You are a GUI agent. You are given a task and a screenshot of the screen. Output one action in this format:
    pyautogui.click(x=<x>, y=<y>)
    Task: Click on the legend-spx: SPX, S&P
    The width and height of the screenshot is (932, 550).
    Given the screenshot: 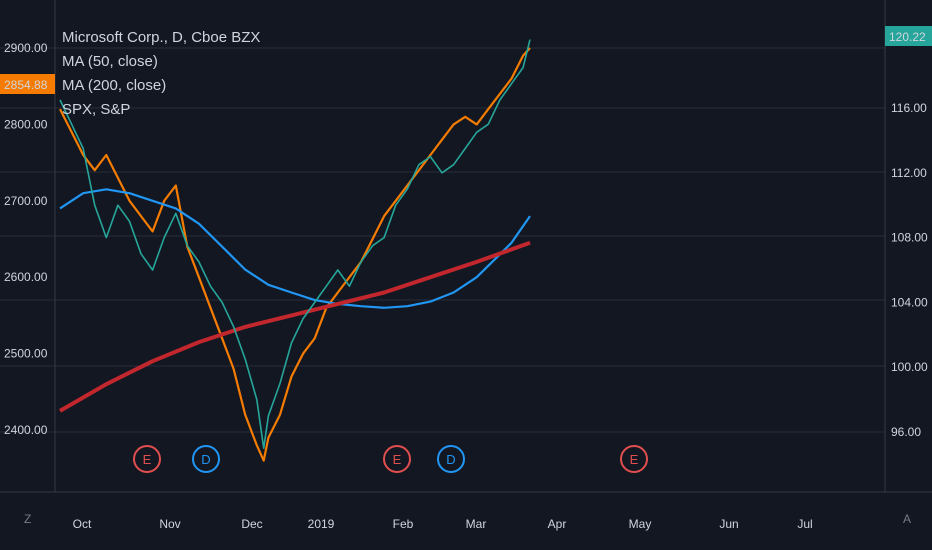 What is the action you would take?
    pyautogui.click(x=96, y=109)
    